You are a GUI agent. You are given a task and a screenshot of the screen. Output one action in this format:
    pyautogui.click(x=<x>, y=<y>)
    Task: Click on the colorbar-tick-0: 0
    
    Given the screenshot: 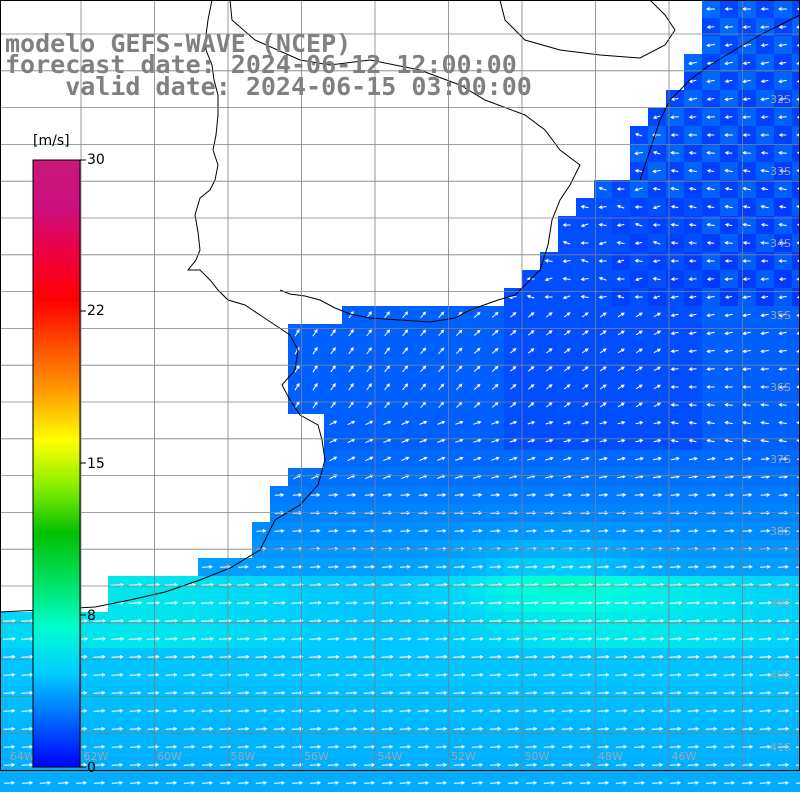 What is the action you would take?
    pyautogui.click(x=91, y=768)
    